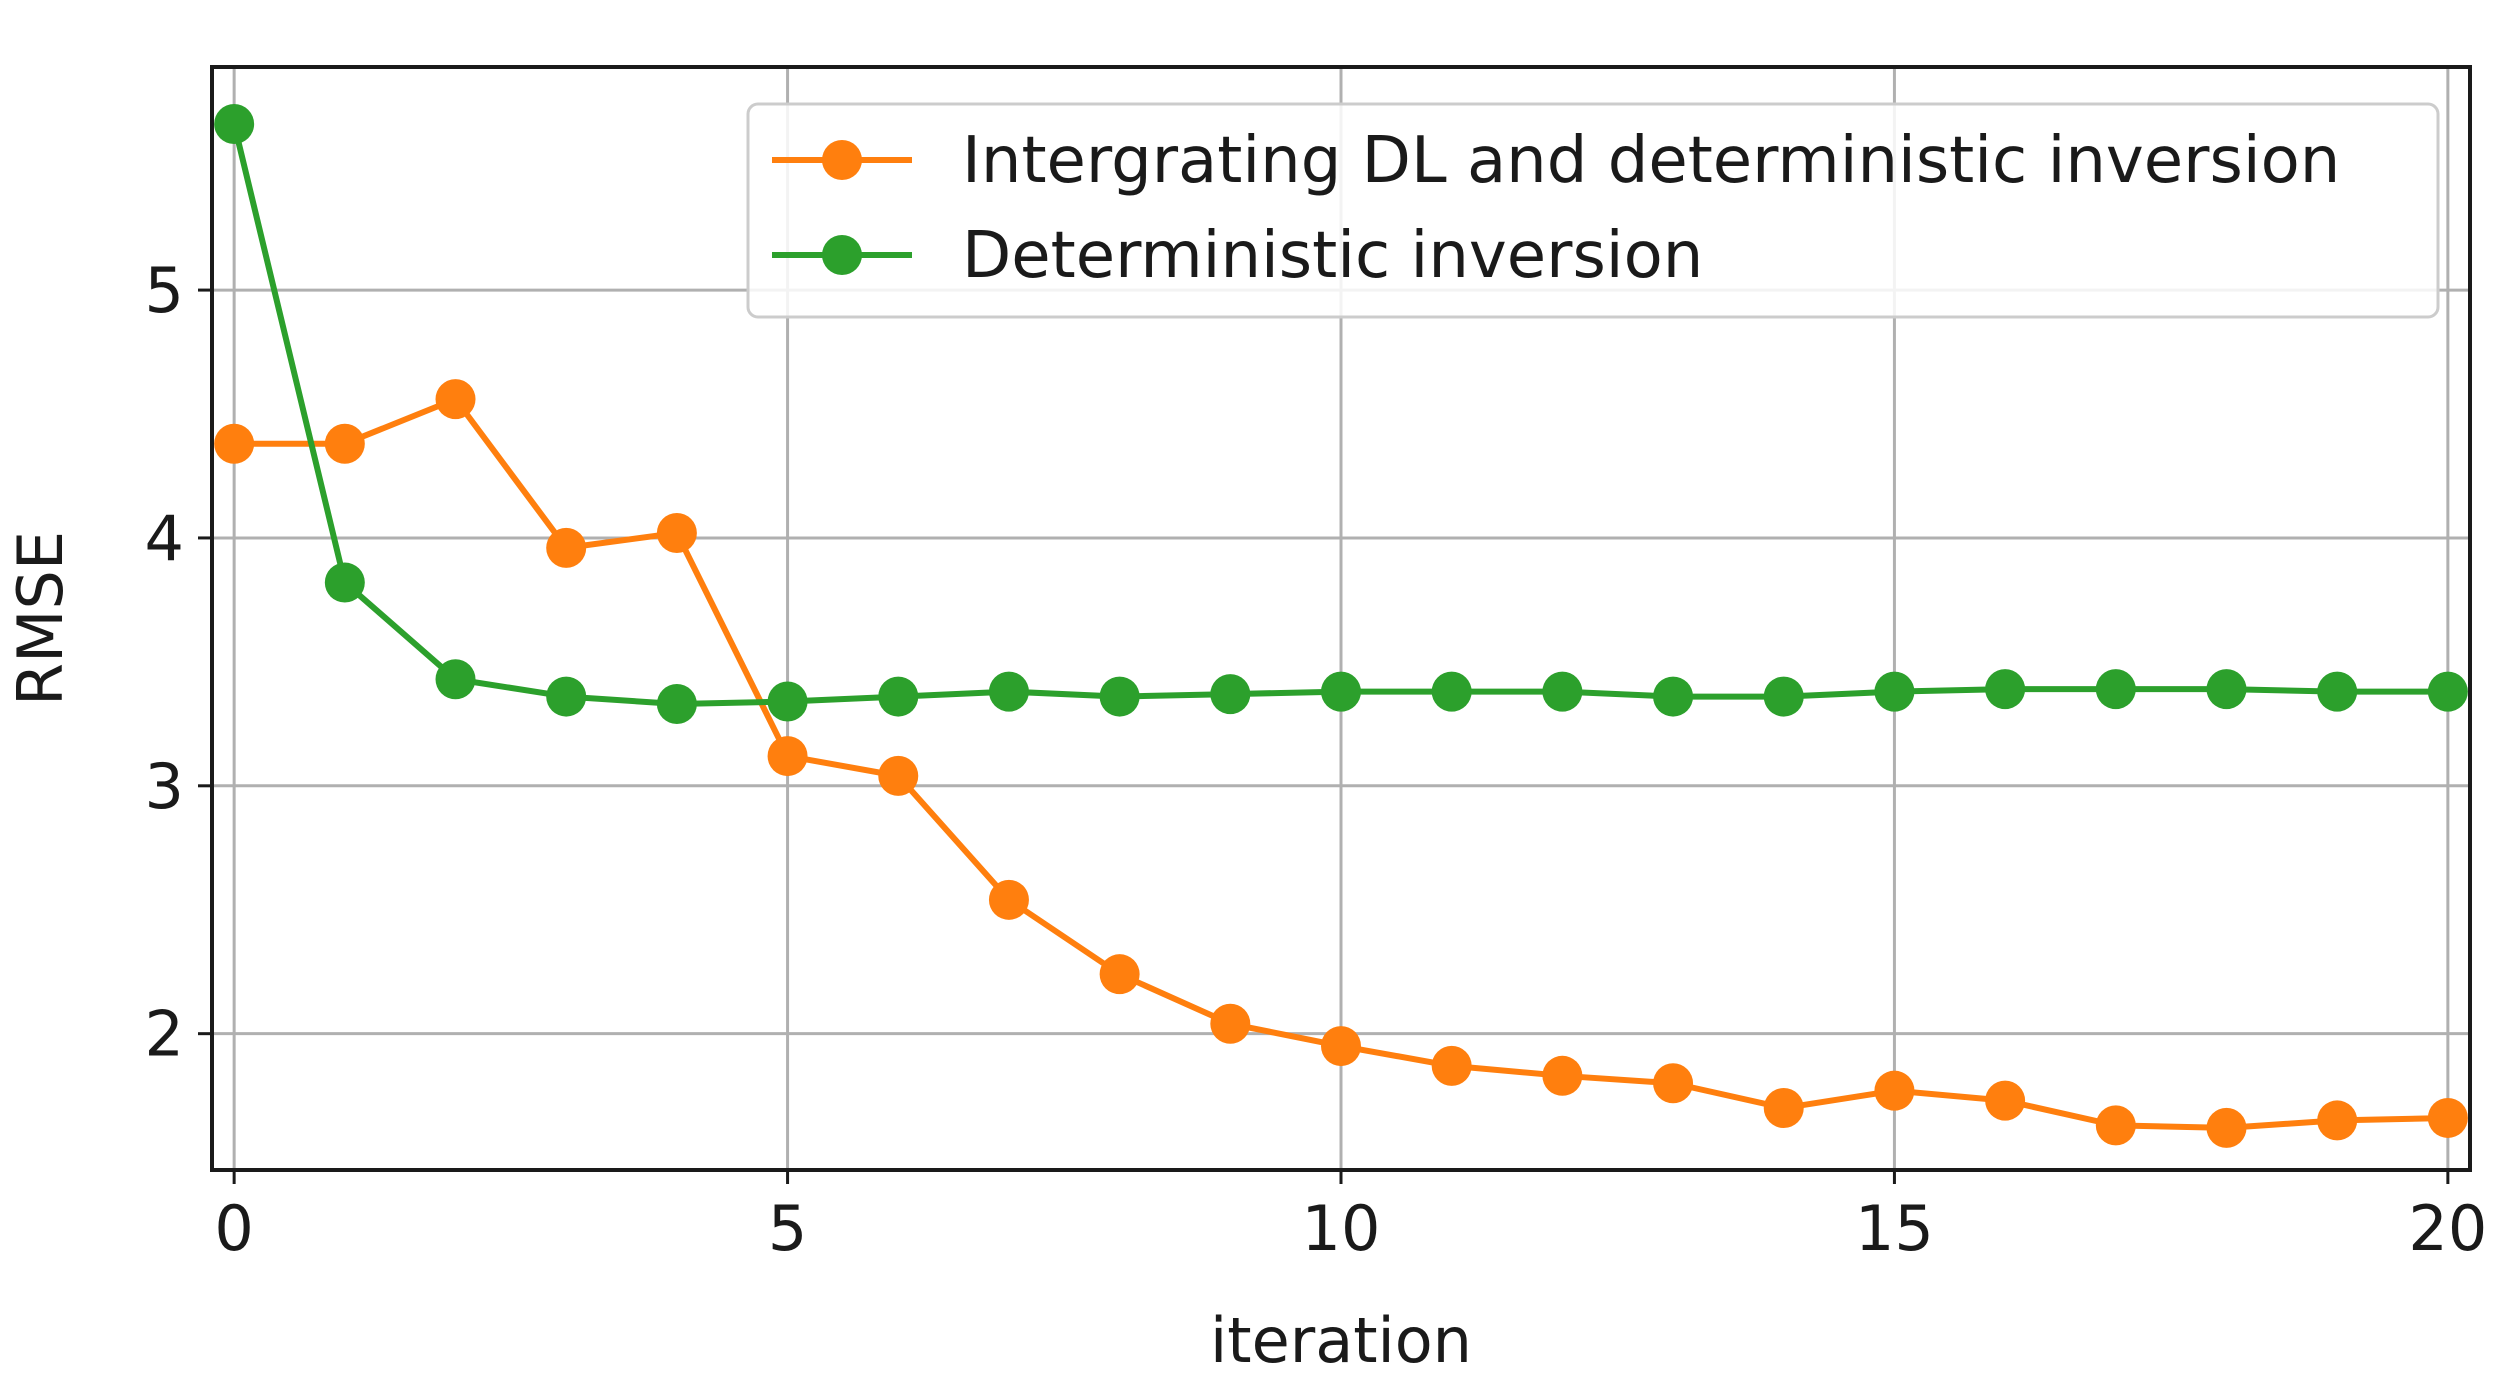  What do you see at coordinates (1894, 1228) in the screenshot?
I see `x-tick-label: 15` at bounding box center [1894, 1228].